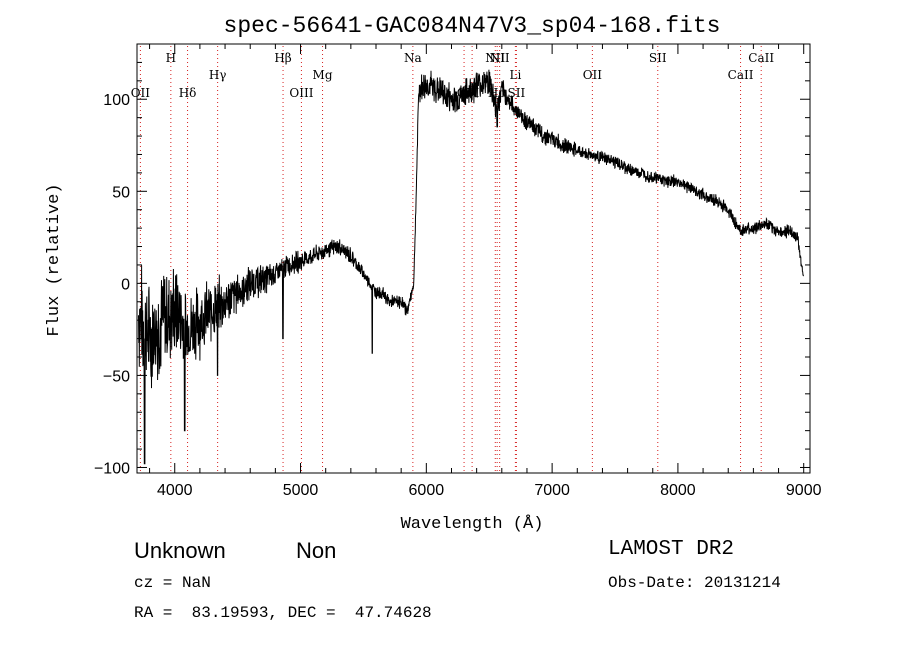 This screenshot has height=650, width=900. What do you see at coordinates (116, 376) in the screenshot?
I see `y-tick-label: −50` at bounding box center [116, 376].